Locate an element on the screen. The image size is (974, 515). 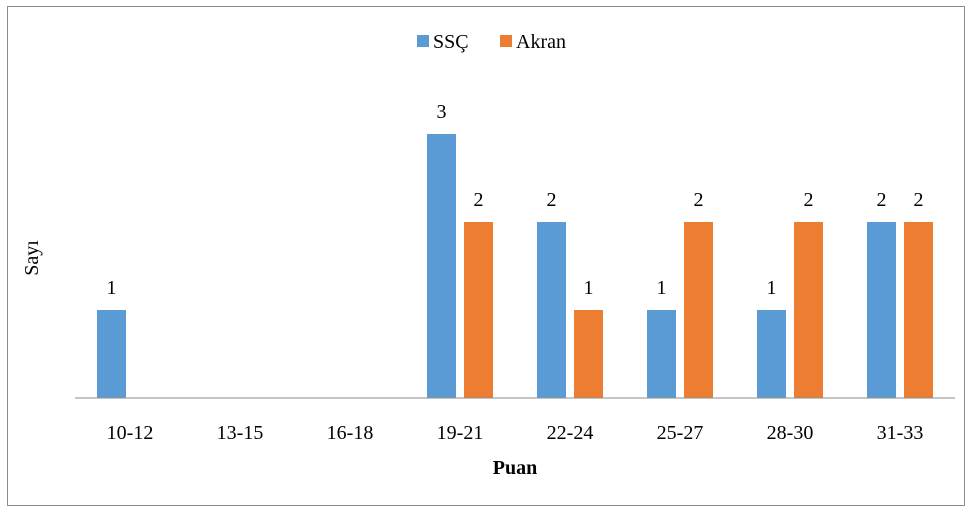
data-label-SSÇ-10-12: 1 is located at coordinates (112, 288).